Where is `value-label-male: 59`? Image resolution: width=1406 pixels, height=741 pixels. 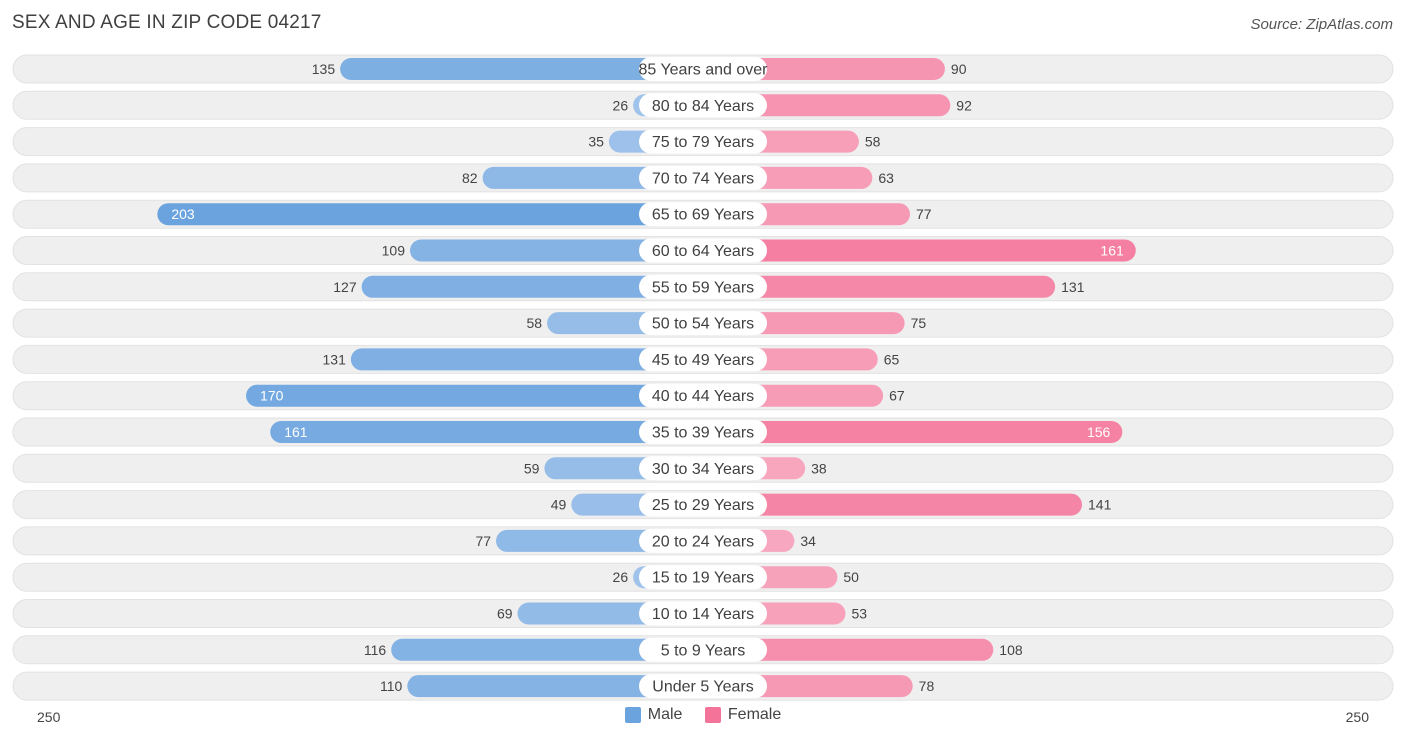 value-label-male: 59 is located at coordinates (532, 468).